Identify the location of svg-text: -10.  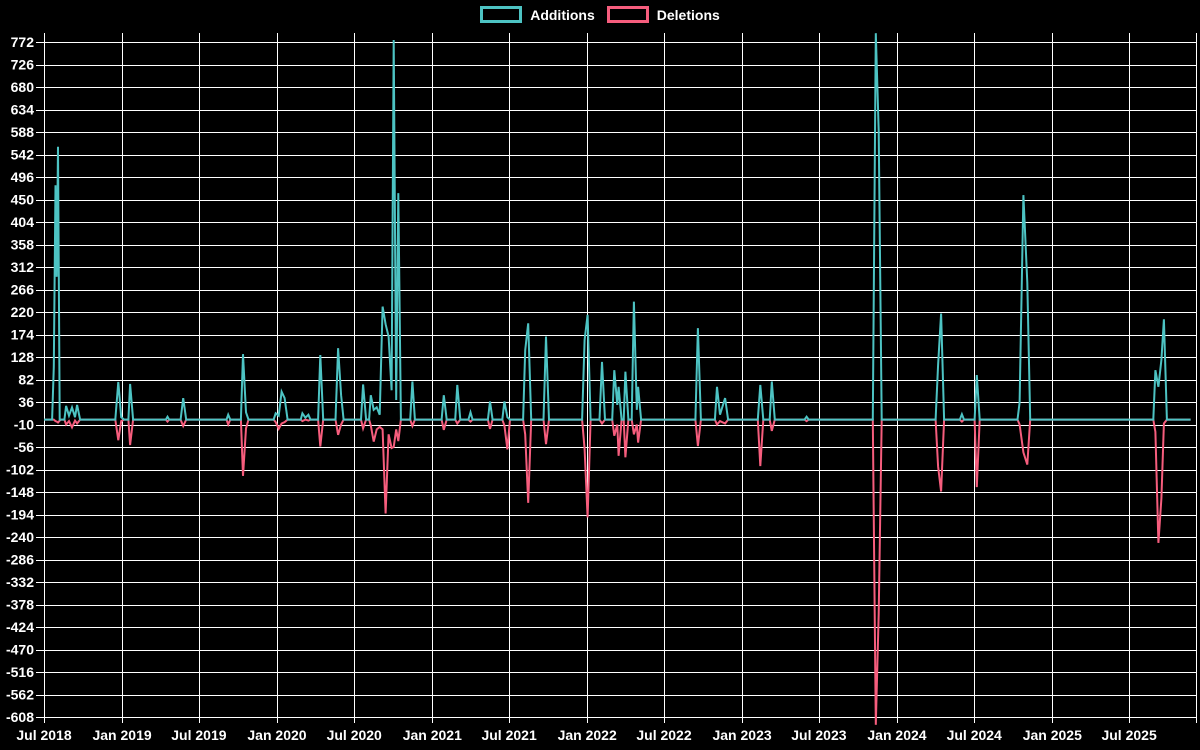
(24, 425).